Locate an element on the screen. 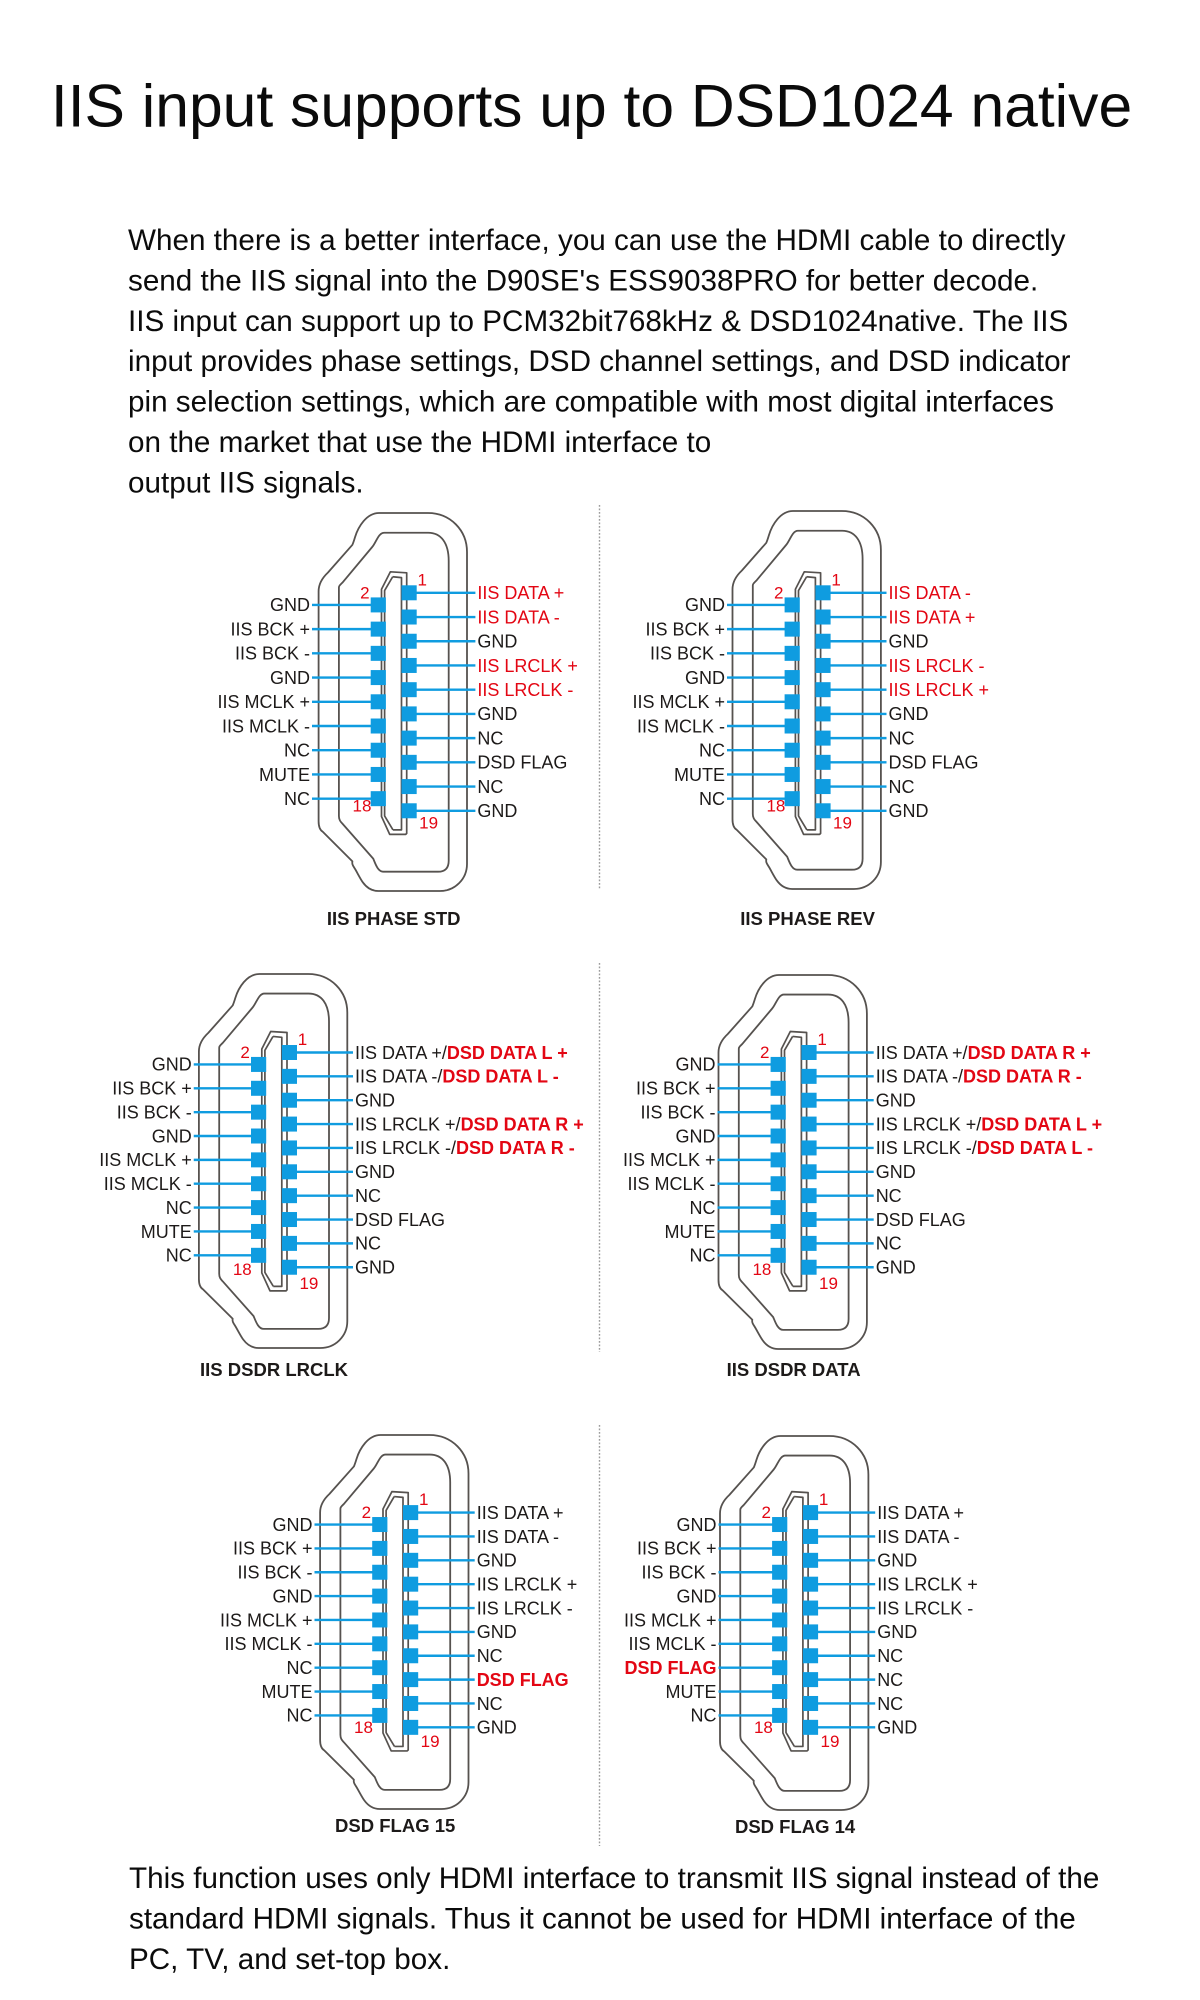 This screenshot has width=1200, height=2000. svg-text: IIS PHASE REV is located at coordinates (807, 918).